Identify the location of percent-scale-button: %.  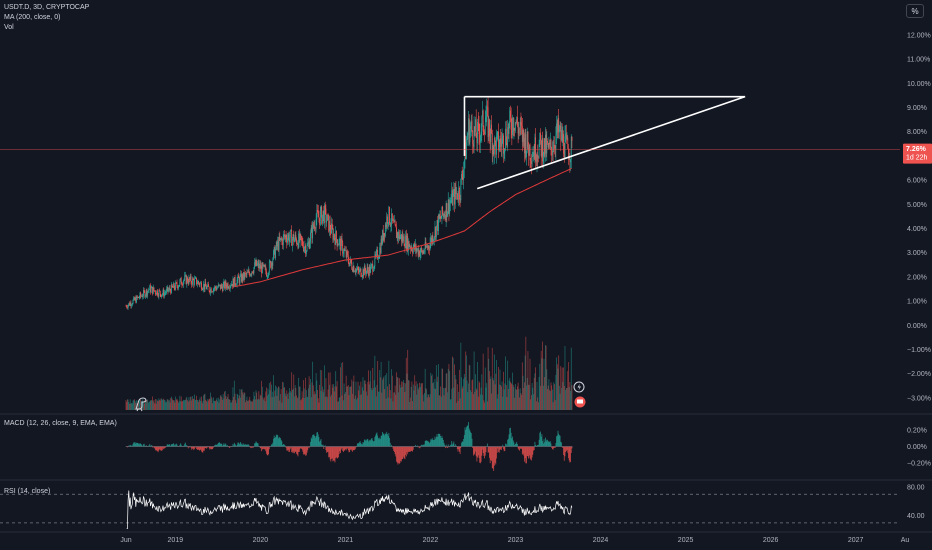
(915, 11).